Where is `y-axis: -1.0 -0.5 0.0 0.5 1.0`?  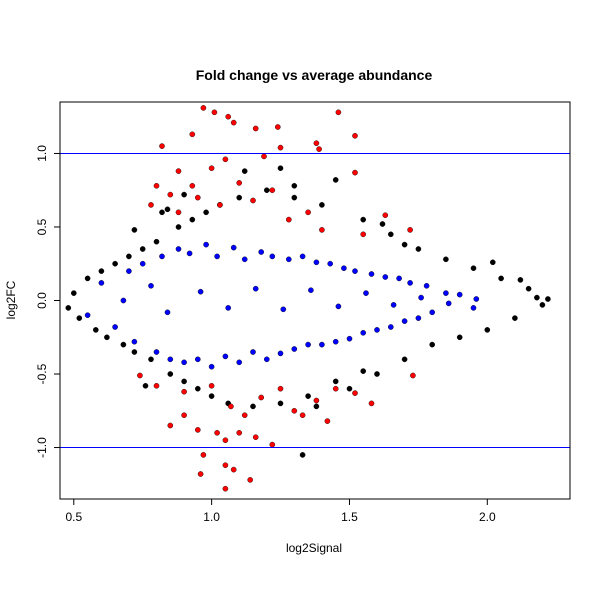 y-axis: -1.0 -0.5 0.0 0.5 1.0 is located at coordinates (48, 301).